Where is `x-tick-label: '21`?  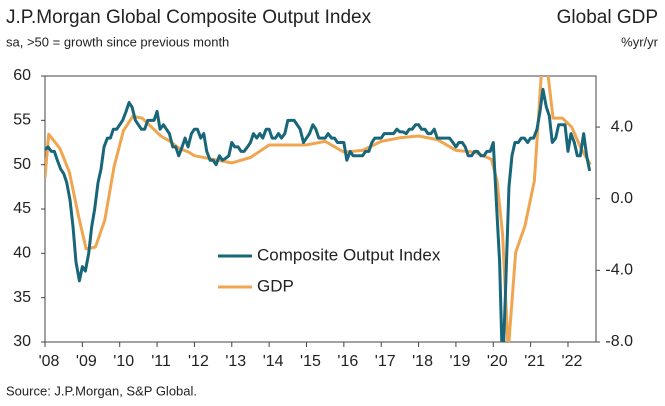
x-tick-label: '21 is located at coordinates (534, 361).